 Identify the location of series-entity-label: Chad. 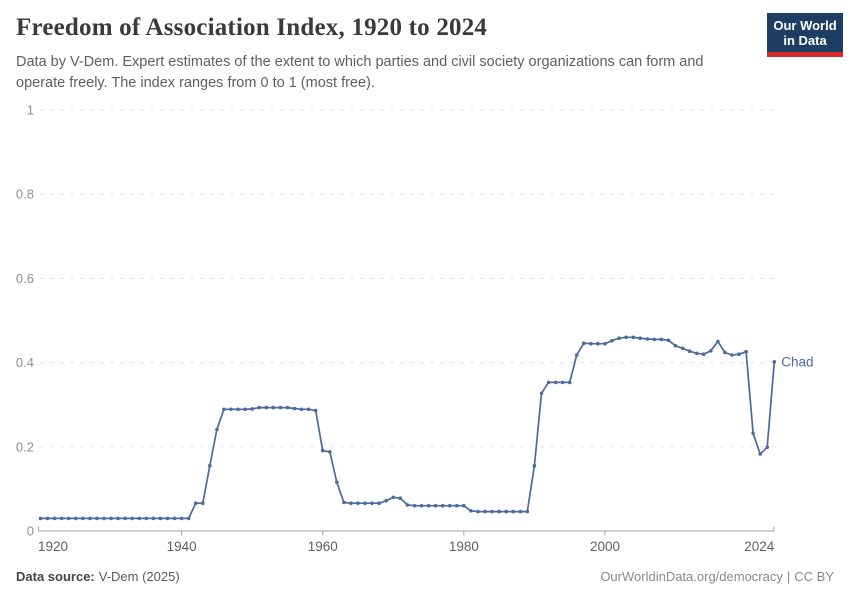
(797, 361).